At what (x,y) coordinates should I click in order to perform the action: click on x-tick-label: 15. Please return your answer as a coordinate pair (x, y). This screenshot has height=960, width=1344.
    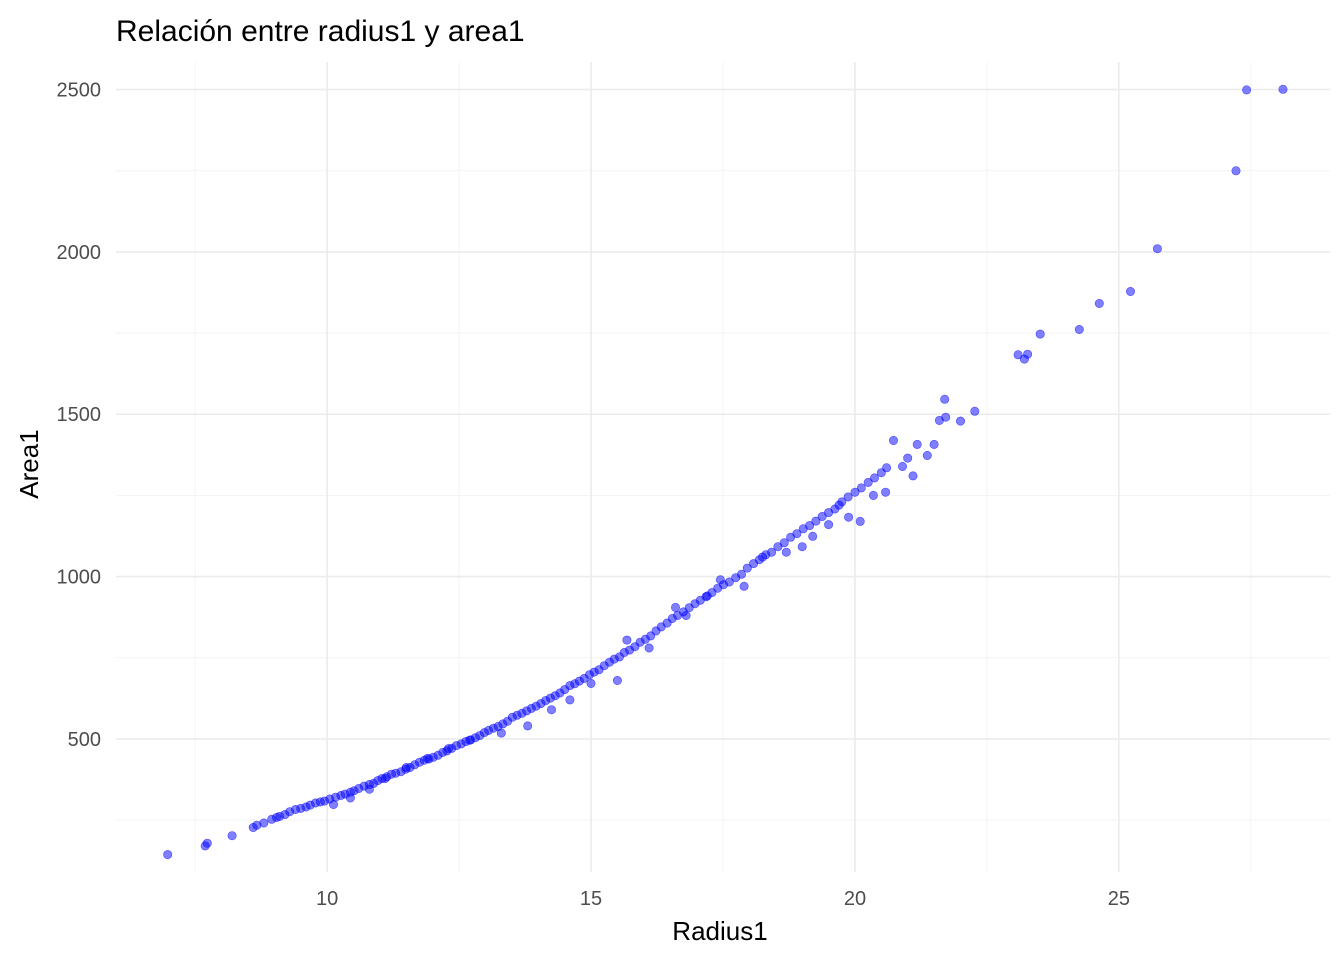
    Looking at the image, I should click on (591, 899).